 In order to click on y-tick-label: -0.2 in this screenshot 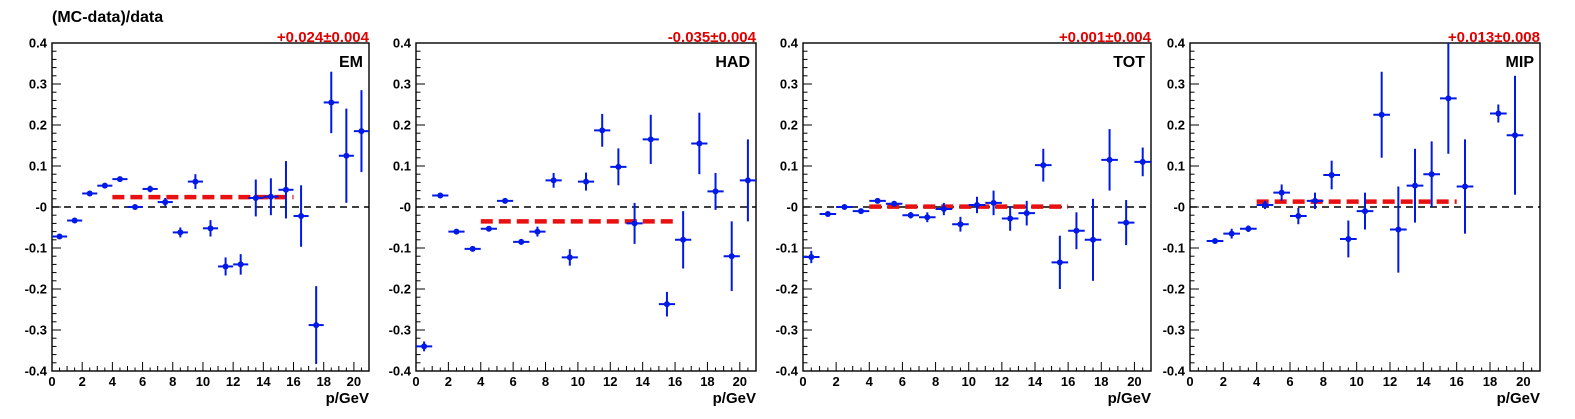, I will do `click(400, 289)`.